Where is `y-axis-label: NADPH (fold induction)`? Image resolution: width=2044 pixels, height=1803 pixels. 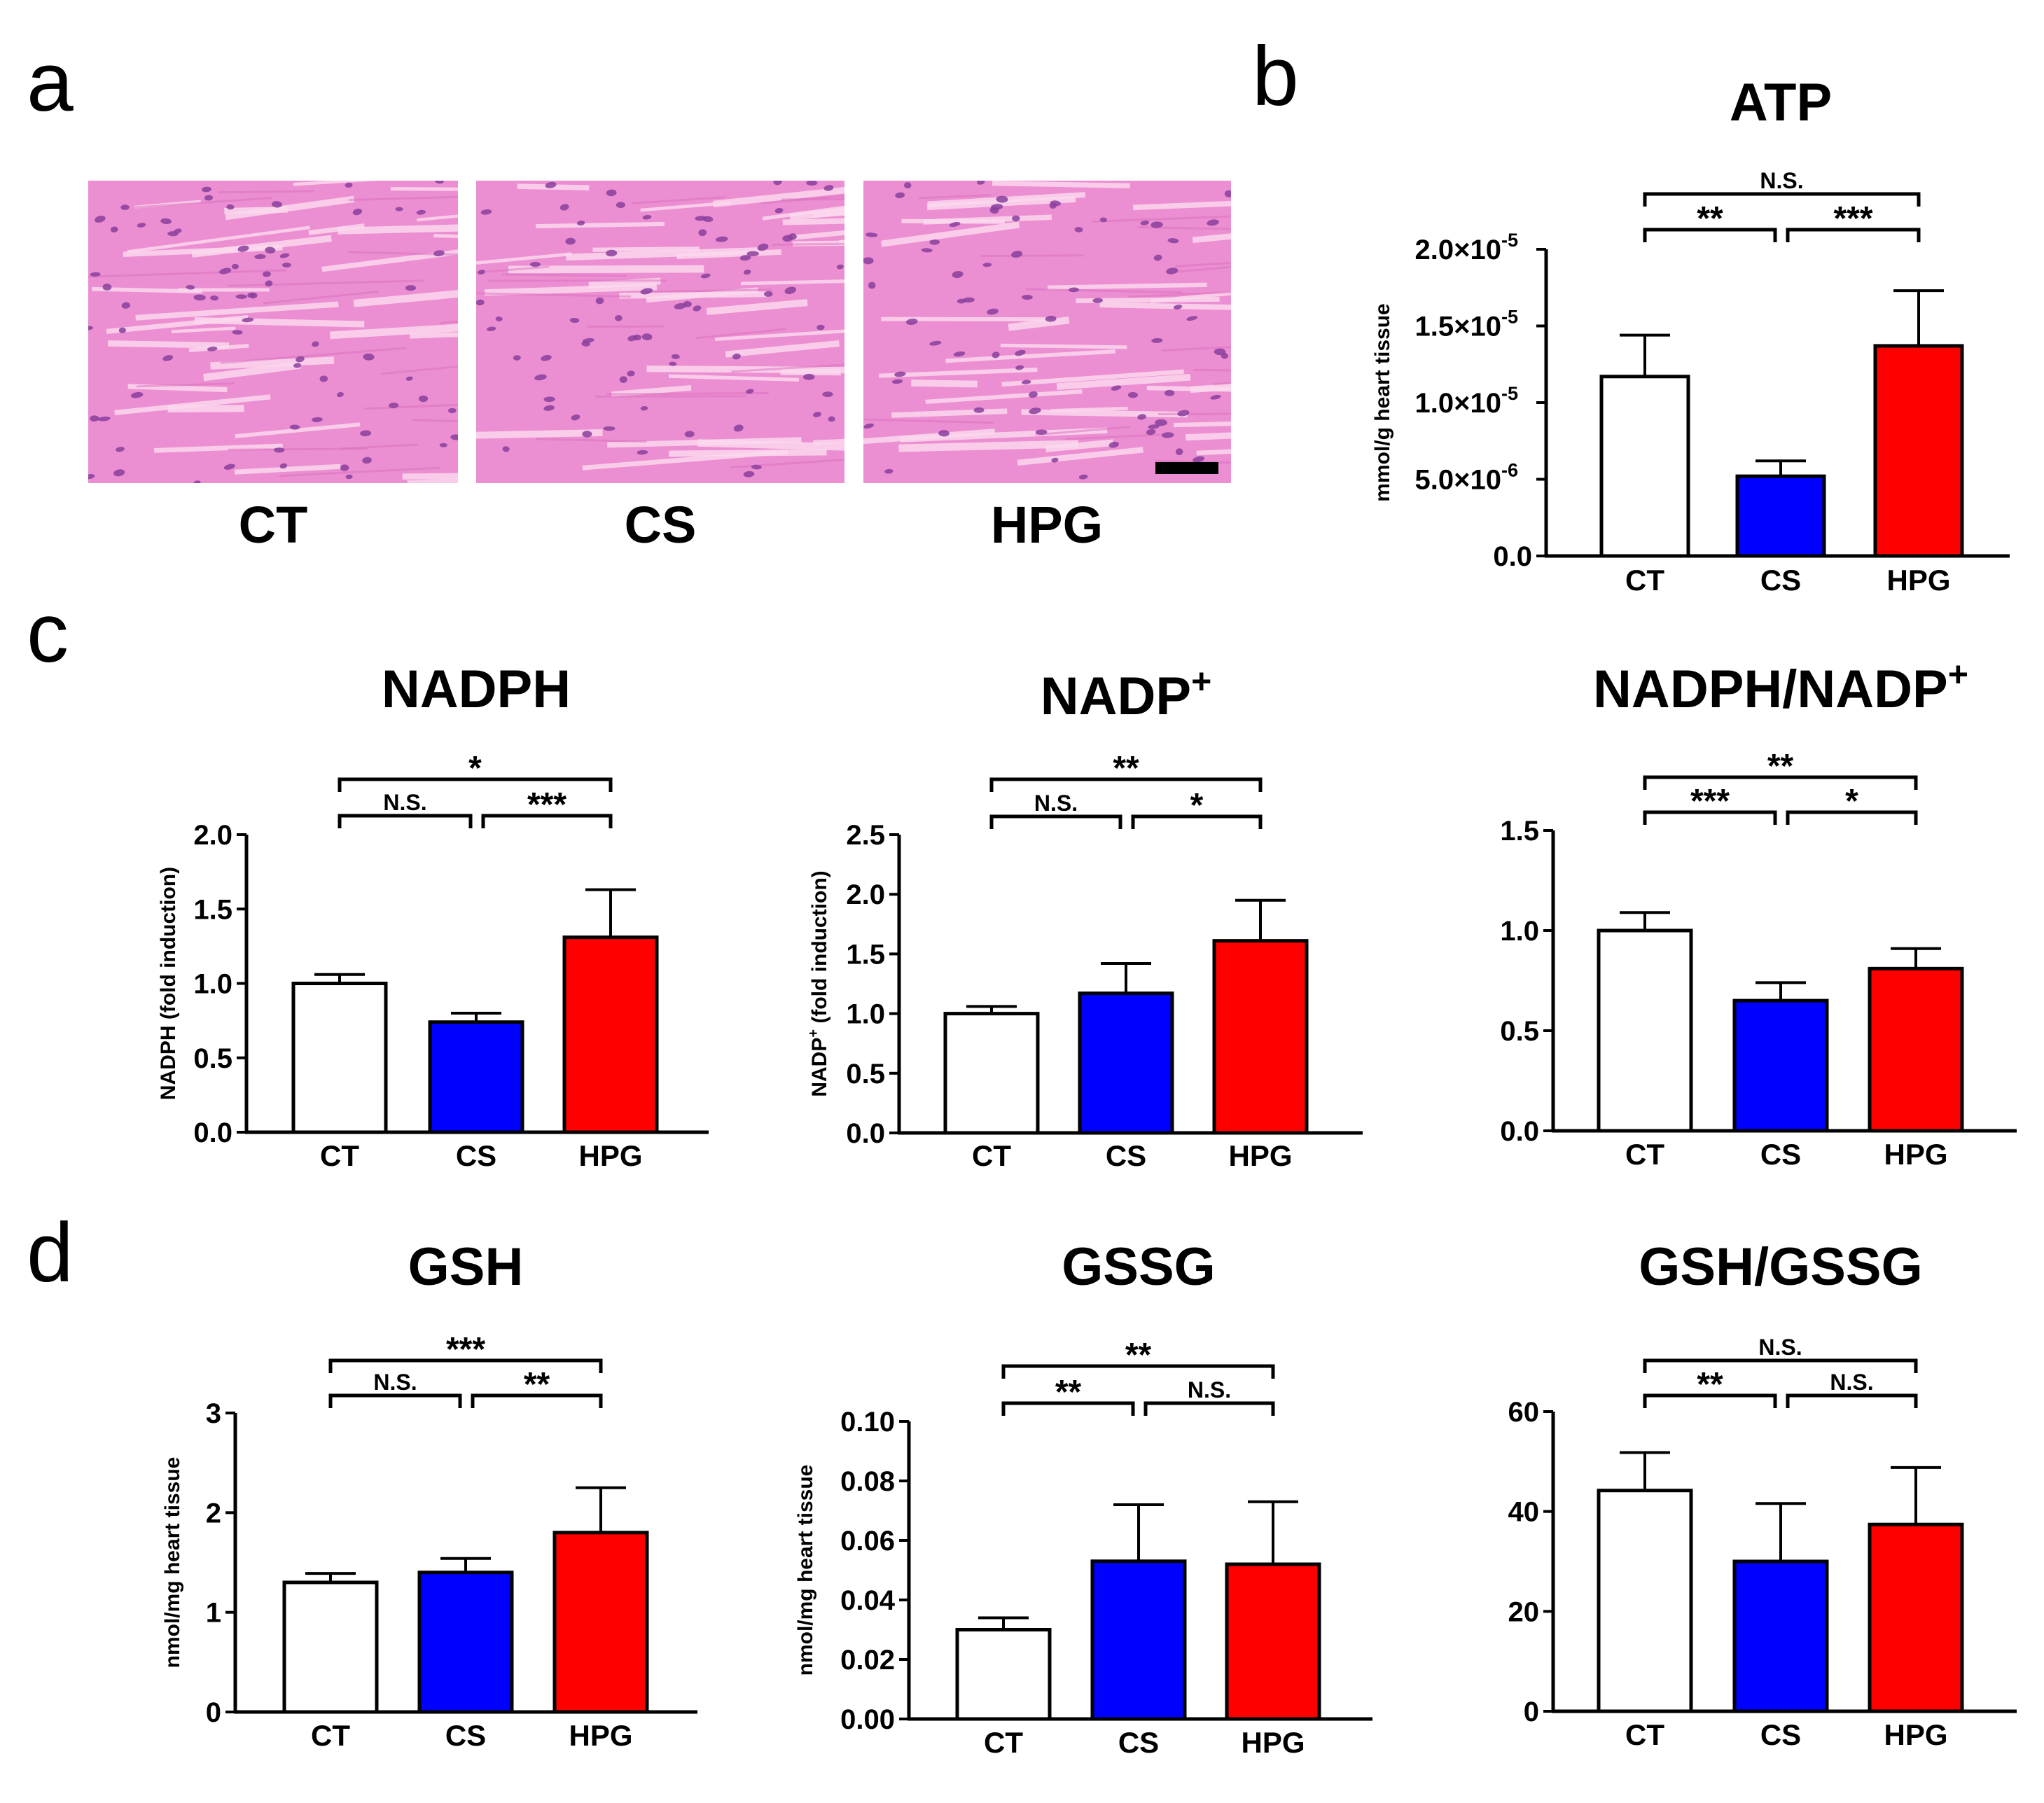 y-axis-label: NADPH (fold induction) is located at coordinates (168, 984).